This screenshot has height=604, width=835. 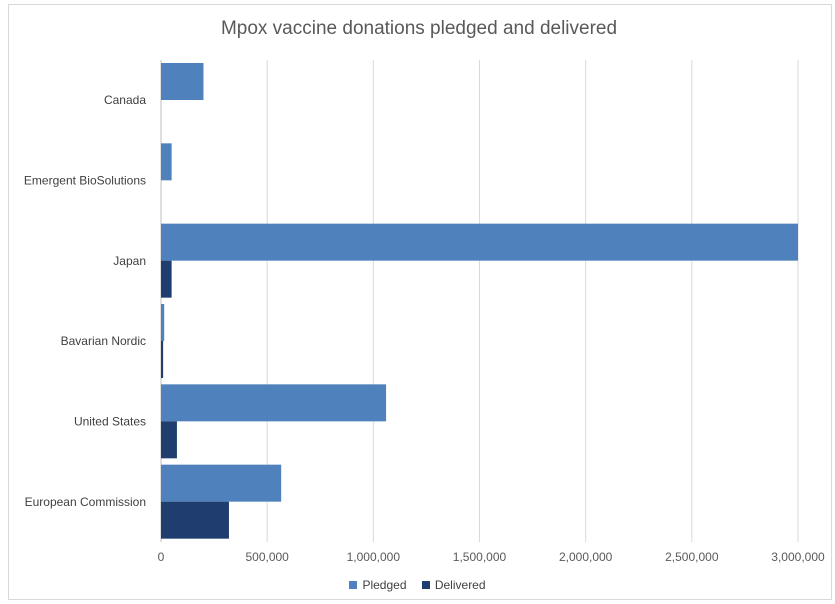 I want to click on bar-pledged-european-commission, so click(x=221, y=483).